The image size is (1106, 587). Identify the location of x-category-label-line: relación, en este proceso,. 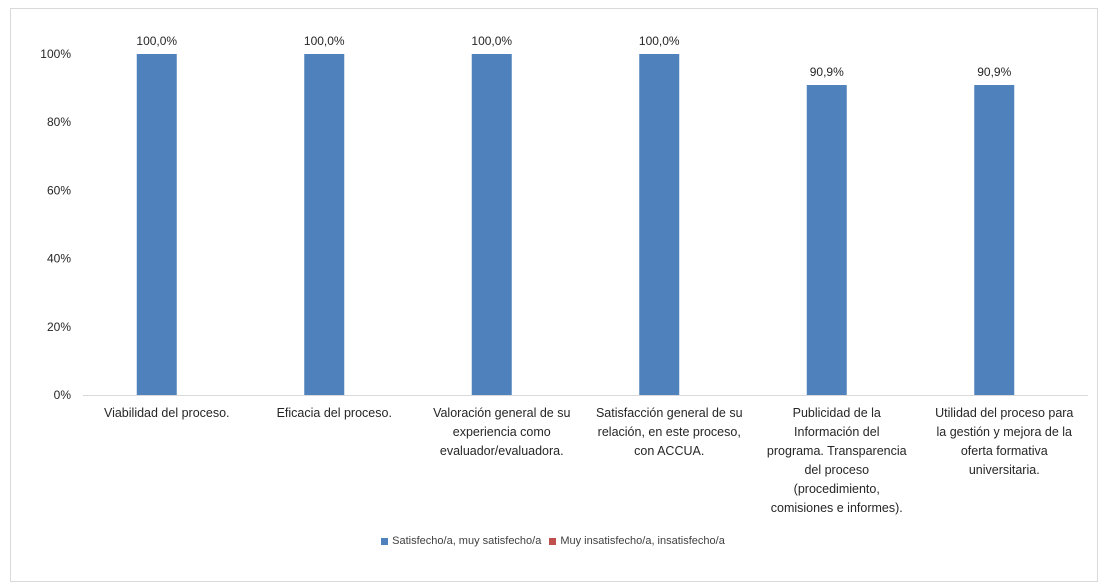
(669, 432).